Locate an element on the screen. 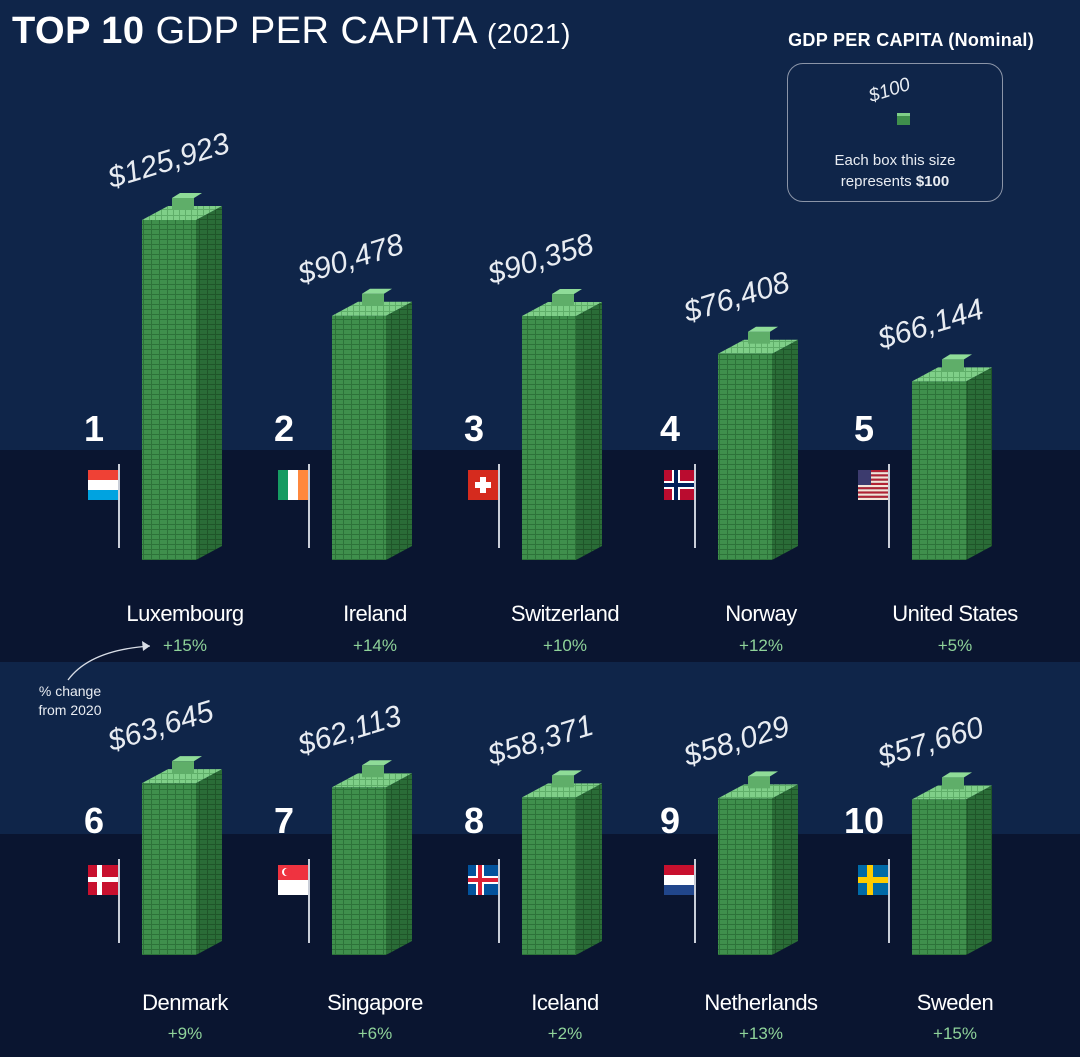 This screenshot has width=1080, height=1057. country-label: Netherlands is located at coordinates (761, 1002).